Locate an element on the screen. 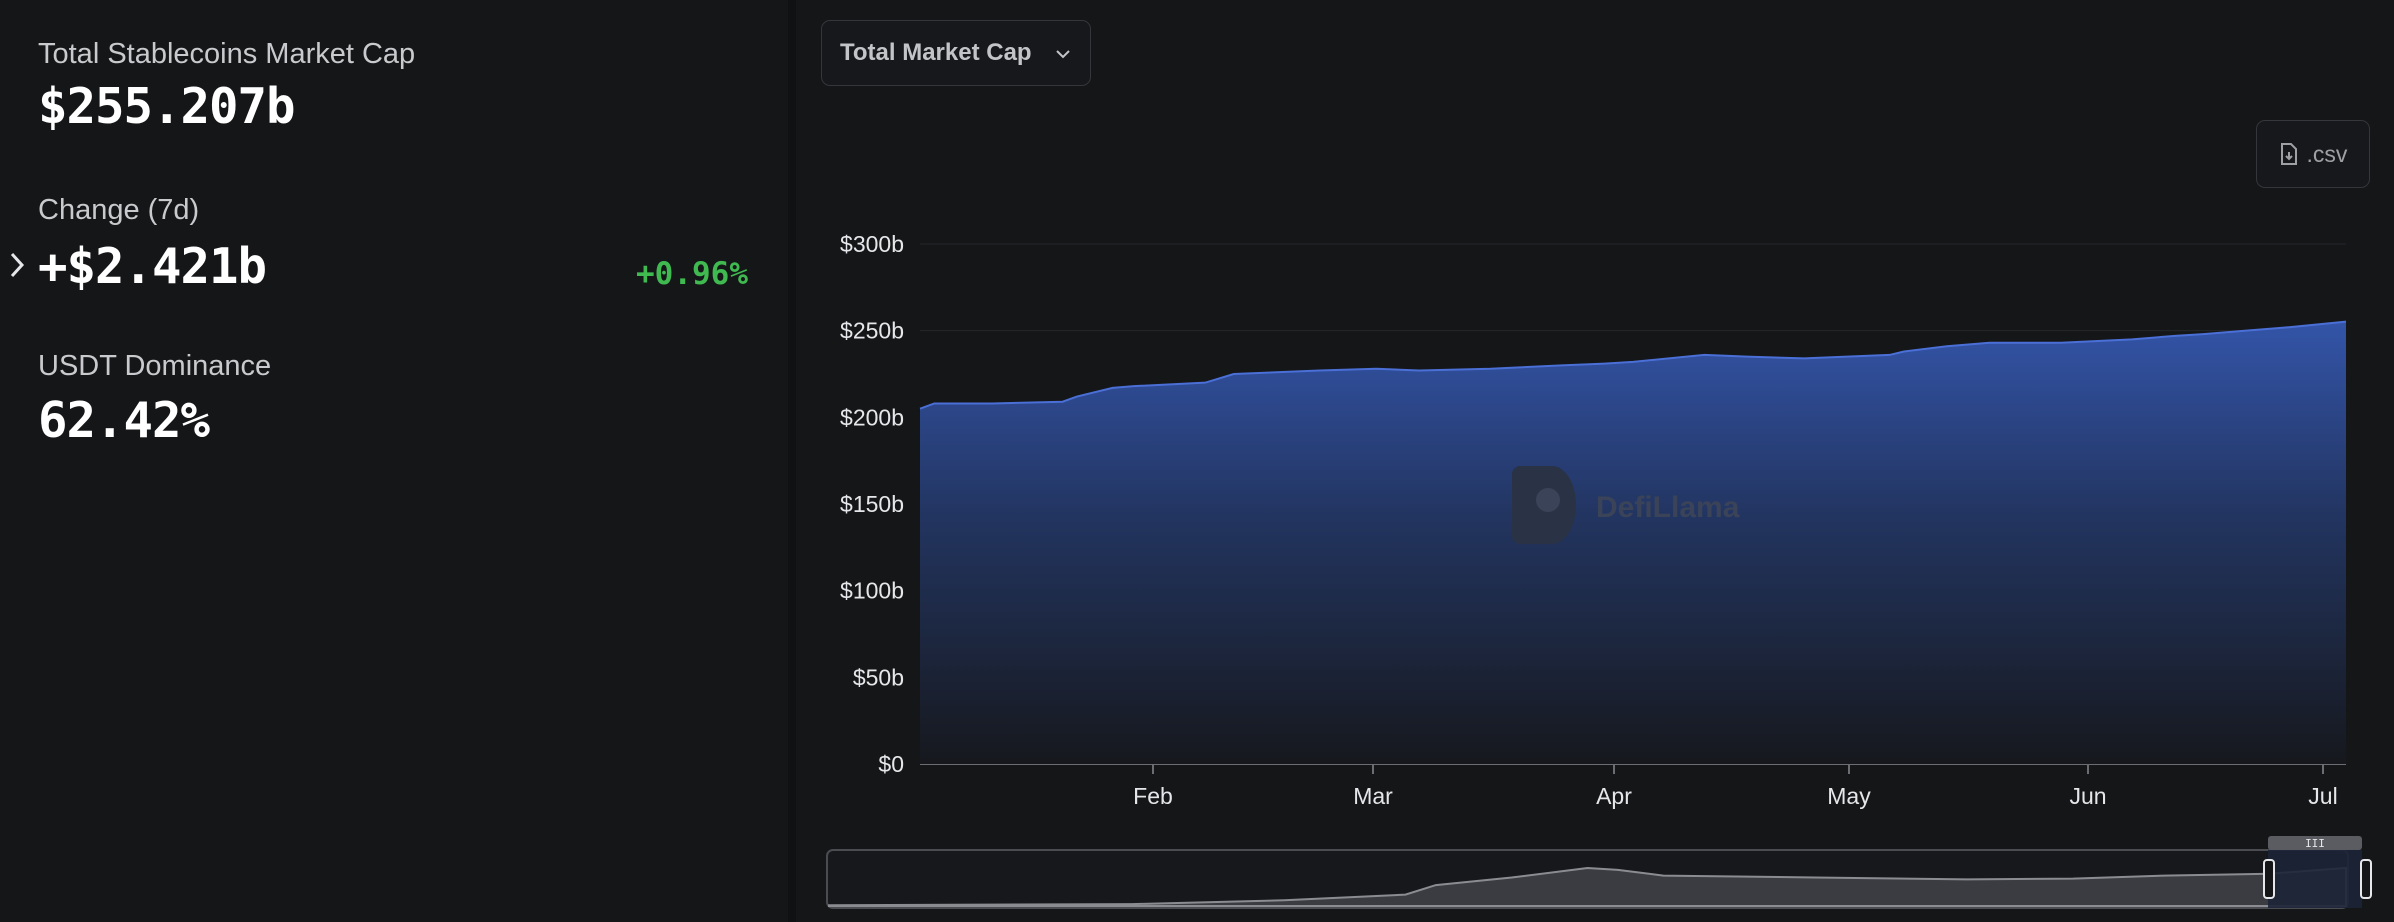  svg-text: III is located at coordinates (2315, 843).